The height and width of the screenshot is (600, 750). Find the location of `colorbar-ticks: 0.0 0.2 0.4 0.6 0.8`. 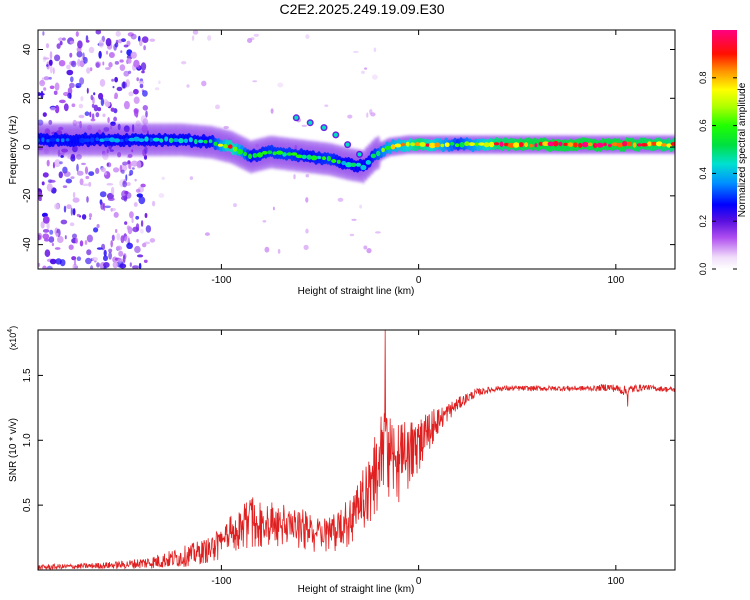

colorbar-ticks: 0.0 0.2 0.4 0.6 0.8 is located at coordinates (717, 174).